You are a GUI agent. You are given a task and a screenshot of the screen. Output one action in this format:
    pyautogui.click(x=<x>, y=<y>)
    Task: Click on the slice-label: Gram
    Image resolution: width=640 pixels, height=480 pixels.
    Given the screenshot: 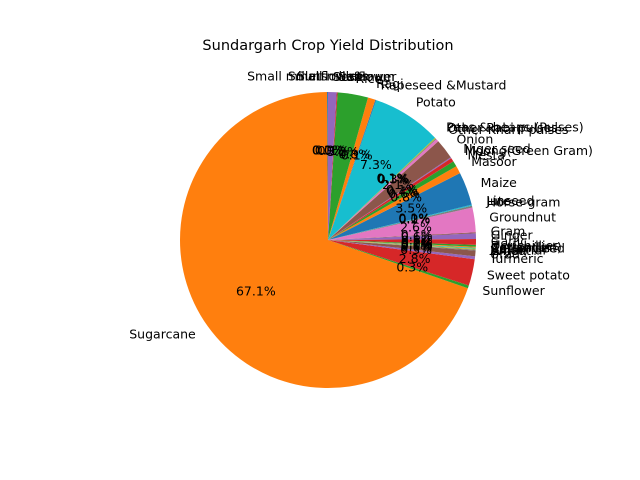 What is the action you would take?
    pyautogui.click(x=508, y=231)
    